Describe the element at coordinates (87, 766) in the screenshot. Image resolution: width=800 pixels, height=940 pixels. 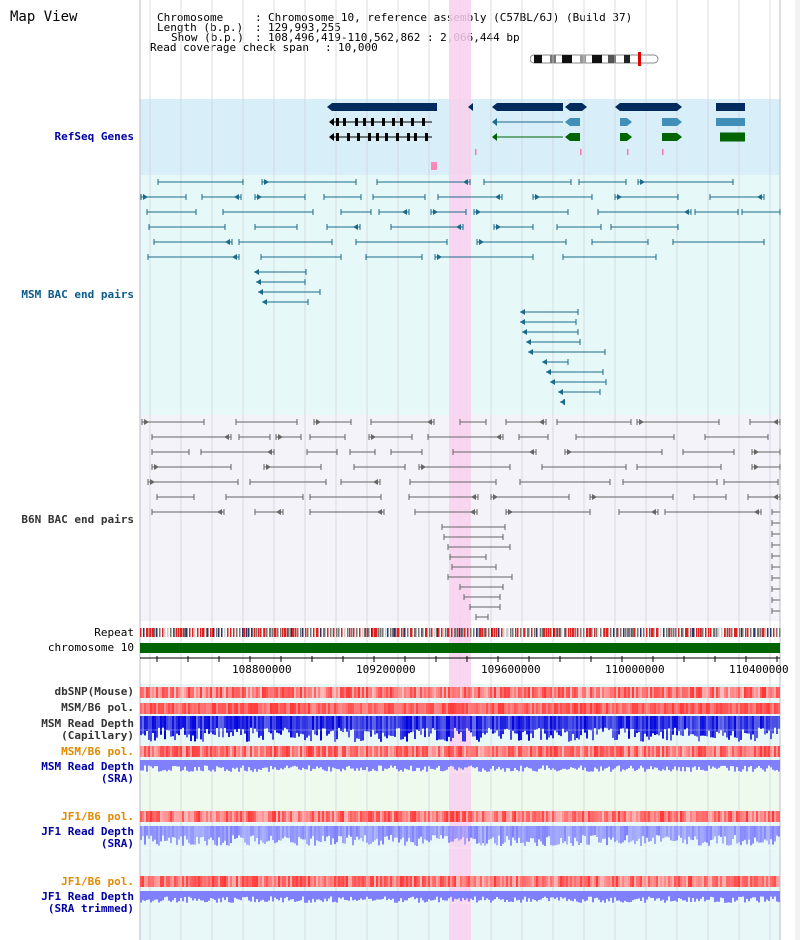
I see `track-label-msm-depth-sra-1: MSM Read Depth` at that location.